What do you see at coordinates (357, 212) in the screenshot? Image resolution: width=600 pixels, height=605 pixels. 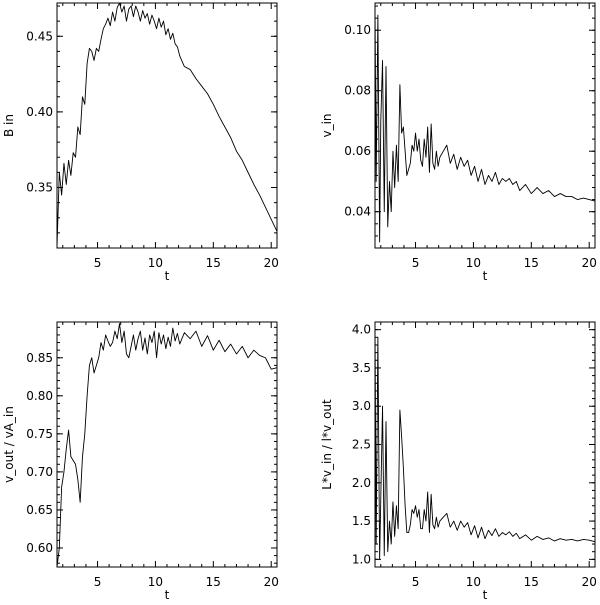 I see `y-tick-label: 0.04` at bounding box center [357, 212].